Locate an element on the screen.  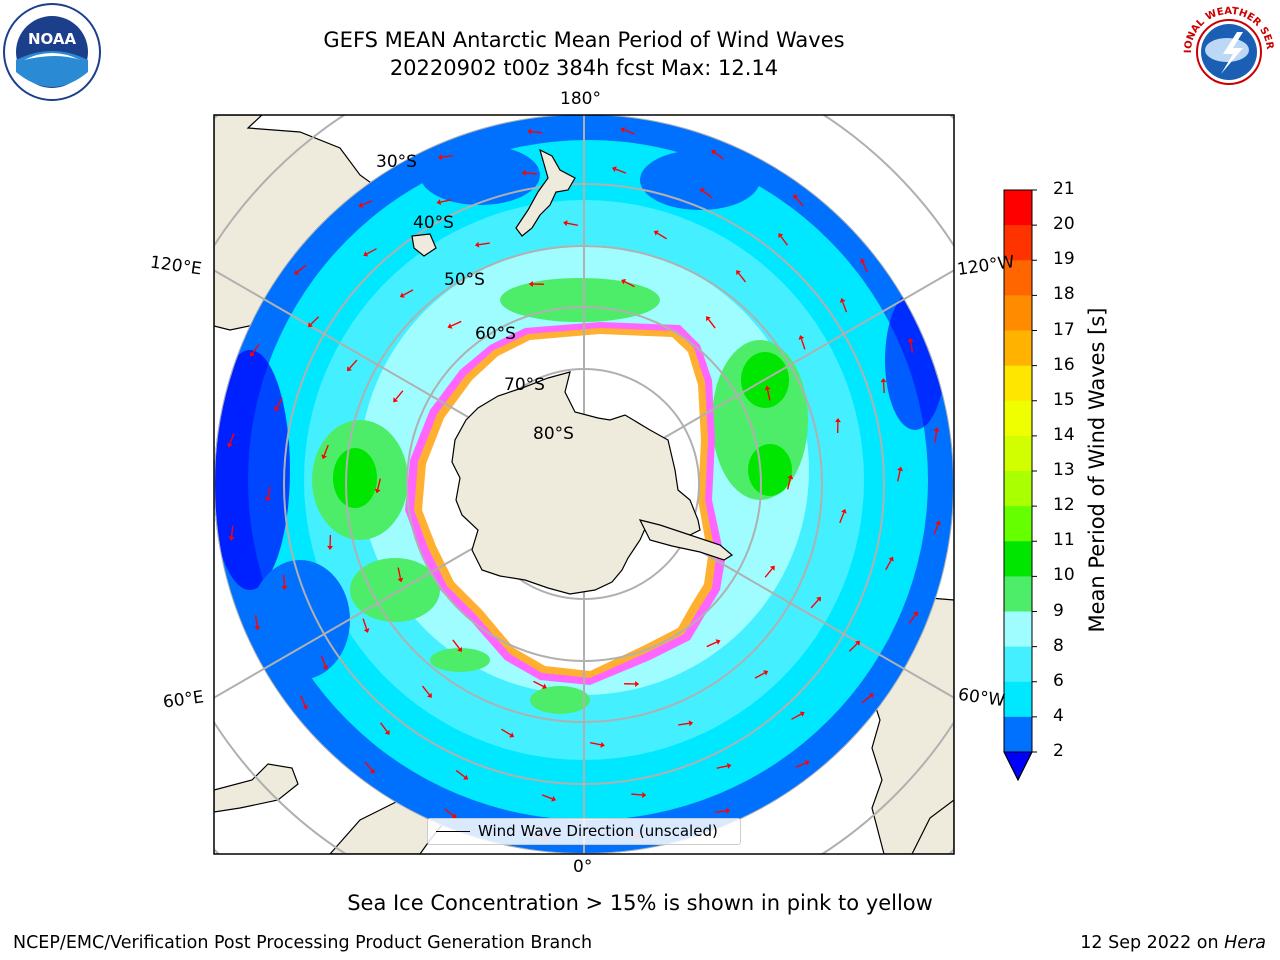
nws-logo: NATIONAL WEATHER SERVICE is located at coordinates (1228, 51).